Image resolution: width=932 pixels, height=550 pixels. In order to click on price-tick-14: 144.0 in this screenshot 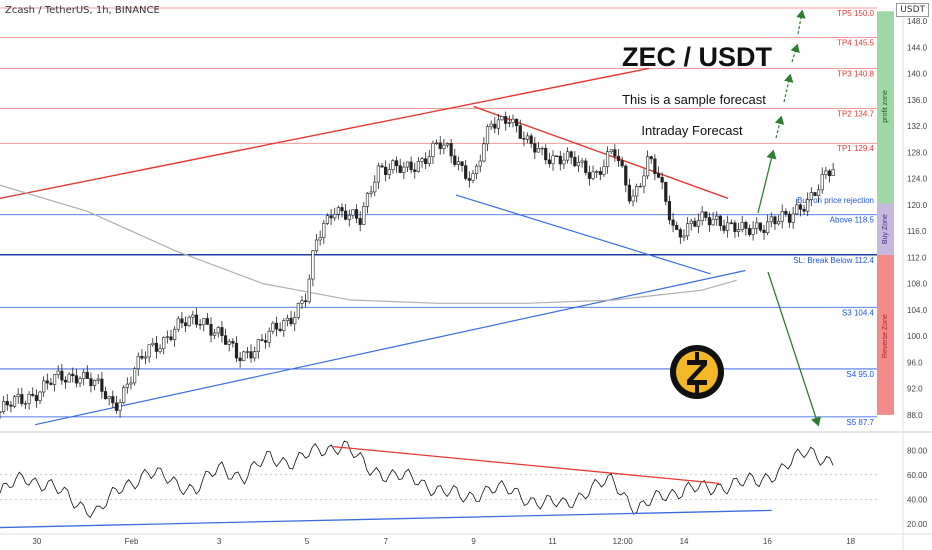, I will do `click(917, 47)`.